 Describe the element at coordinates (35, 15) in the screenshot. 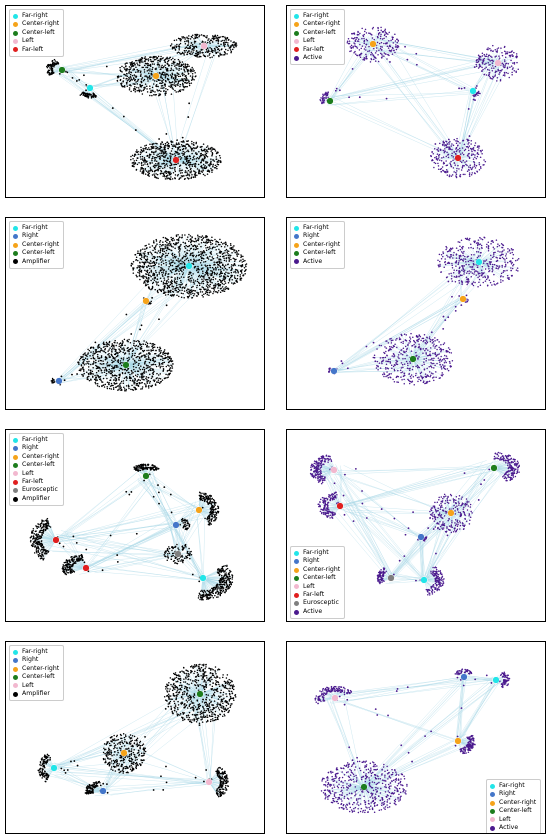

I see `legend-label: Far-right` at that location.